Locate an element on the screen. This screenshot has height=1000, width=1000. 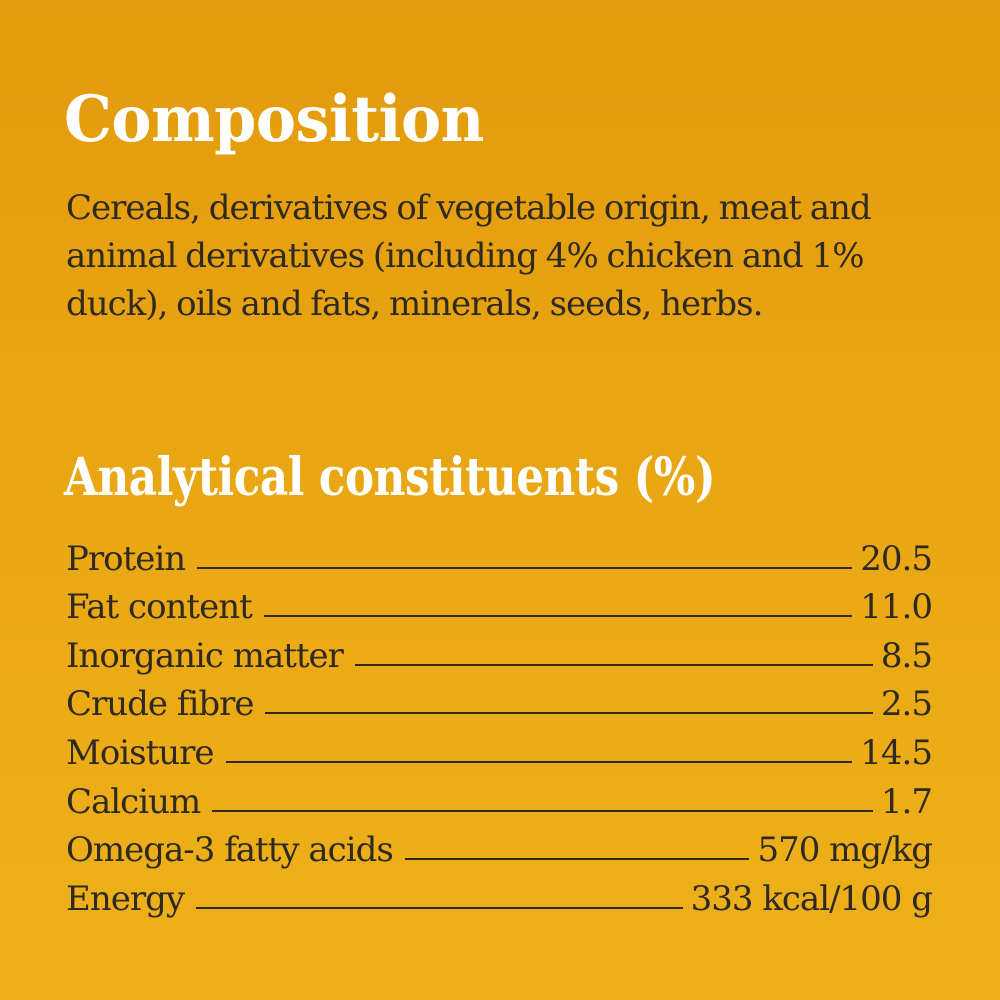
analytical-constituents-heading: Analytical constituents (%) is located at coordinates (390, 477).